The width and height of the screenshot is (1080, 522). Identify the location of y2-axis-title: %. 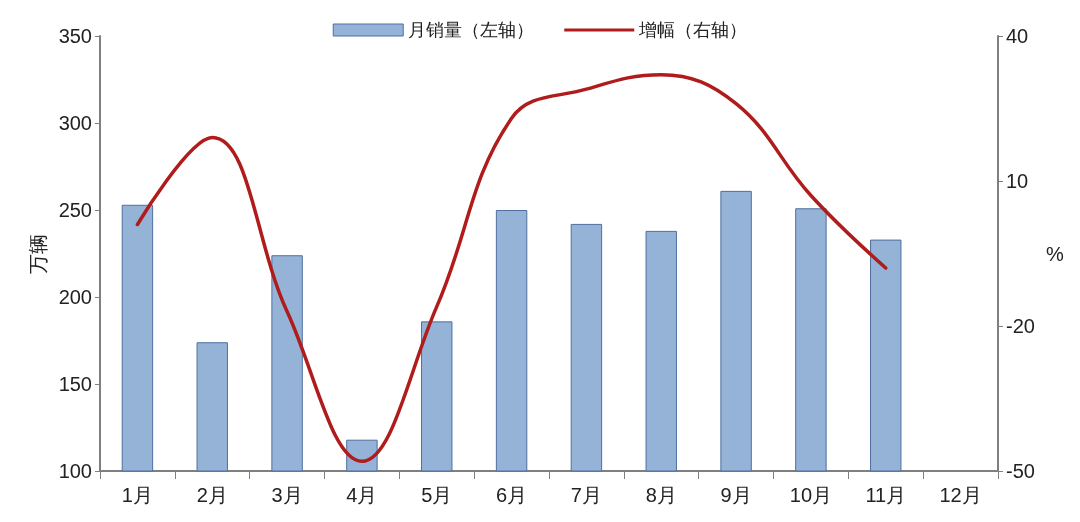
(1055, 253).